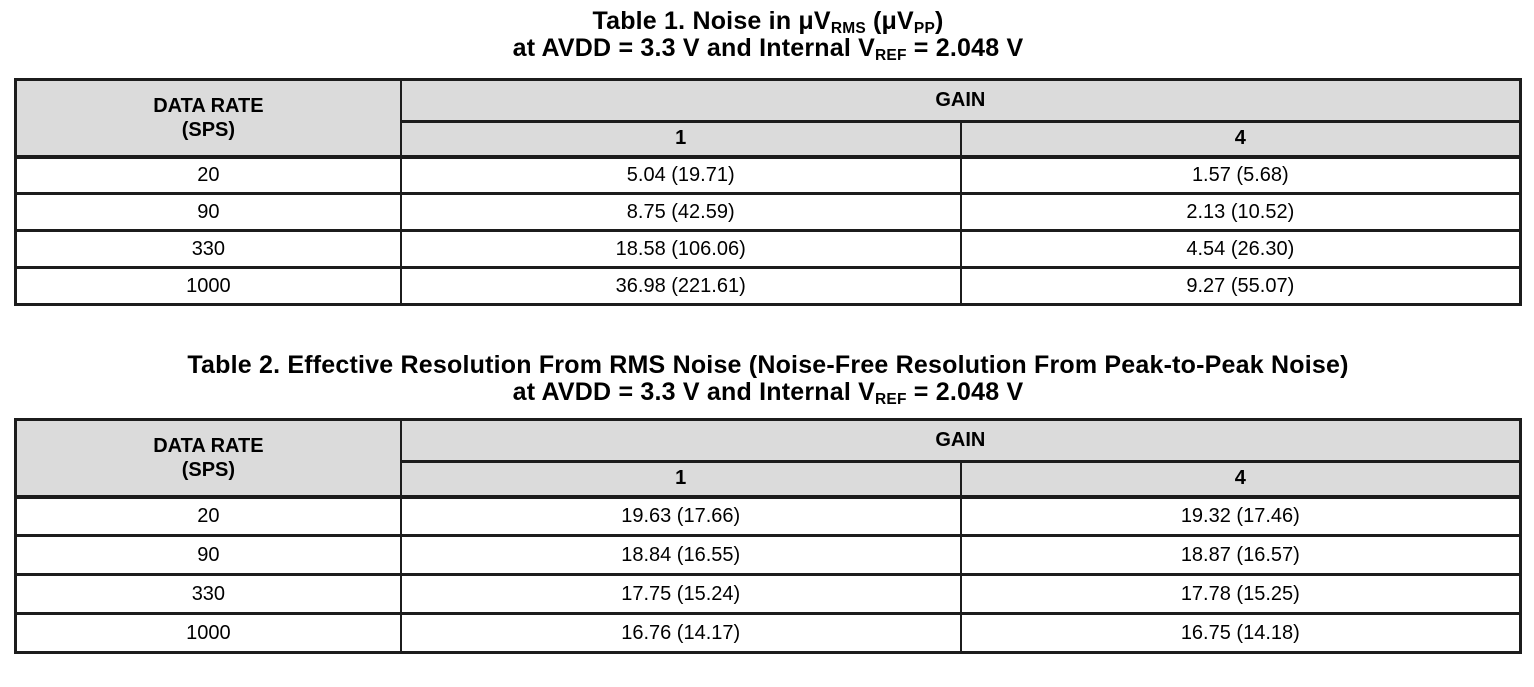 This screenshot has width=1534, height=687. What do you see at coordinates (939, 21) in the screenshot?
I see `table1-title-text: )` at bounding box center [939, 21].